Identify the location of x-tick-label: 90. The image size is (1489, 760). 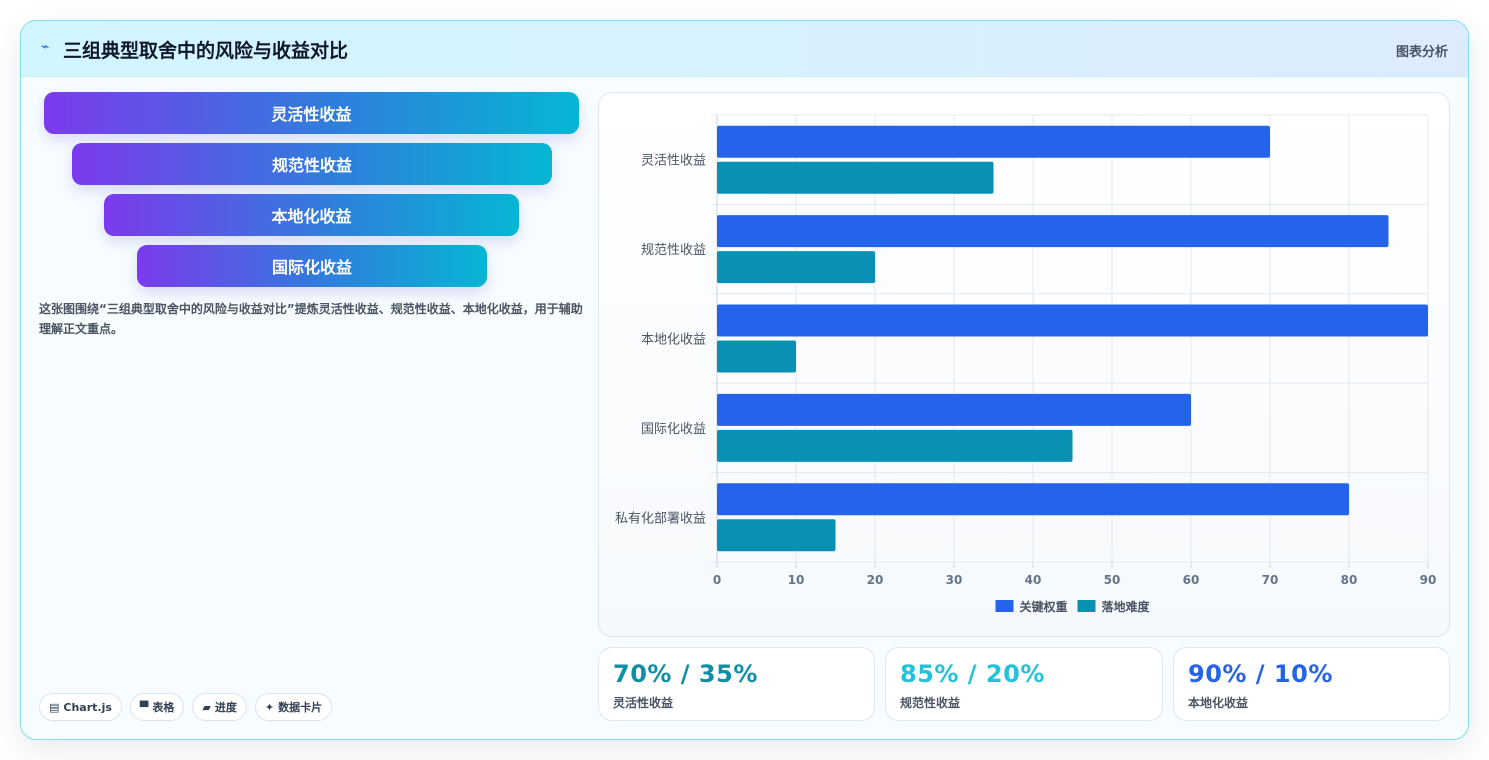
(1428, 580).